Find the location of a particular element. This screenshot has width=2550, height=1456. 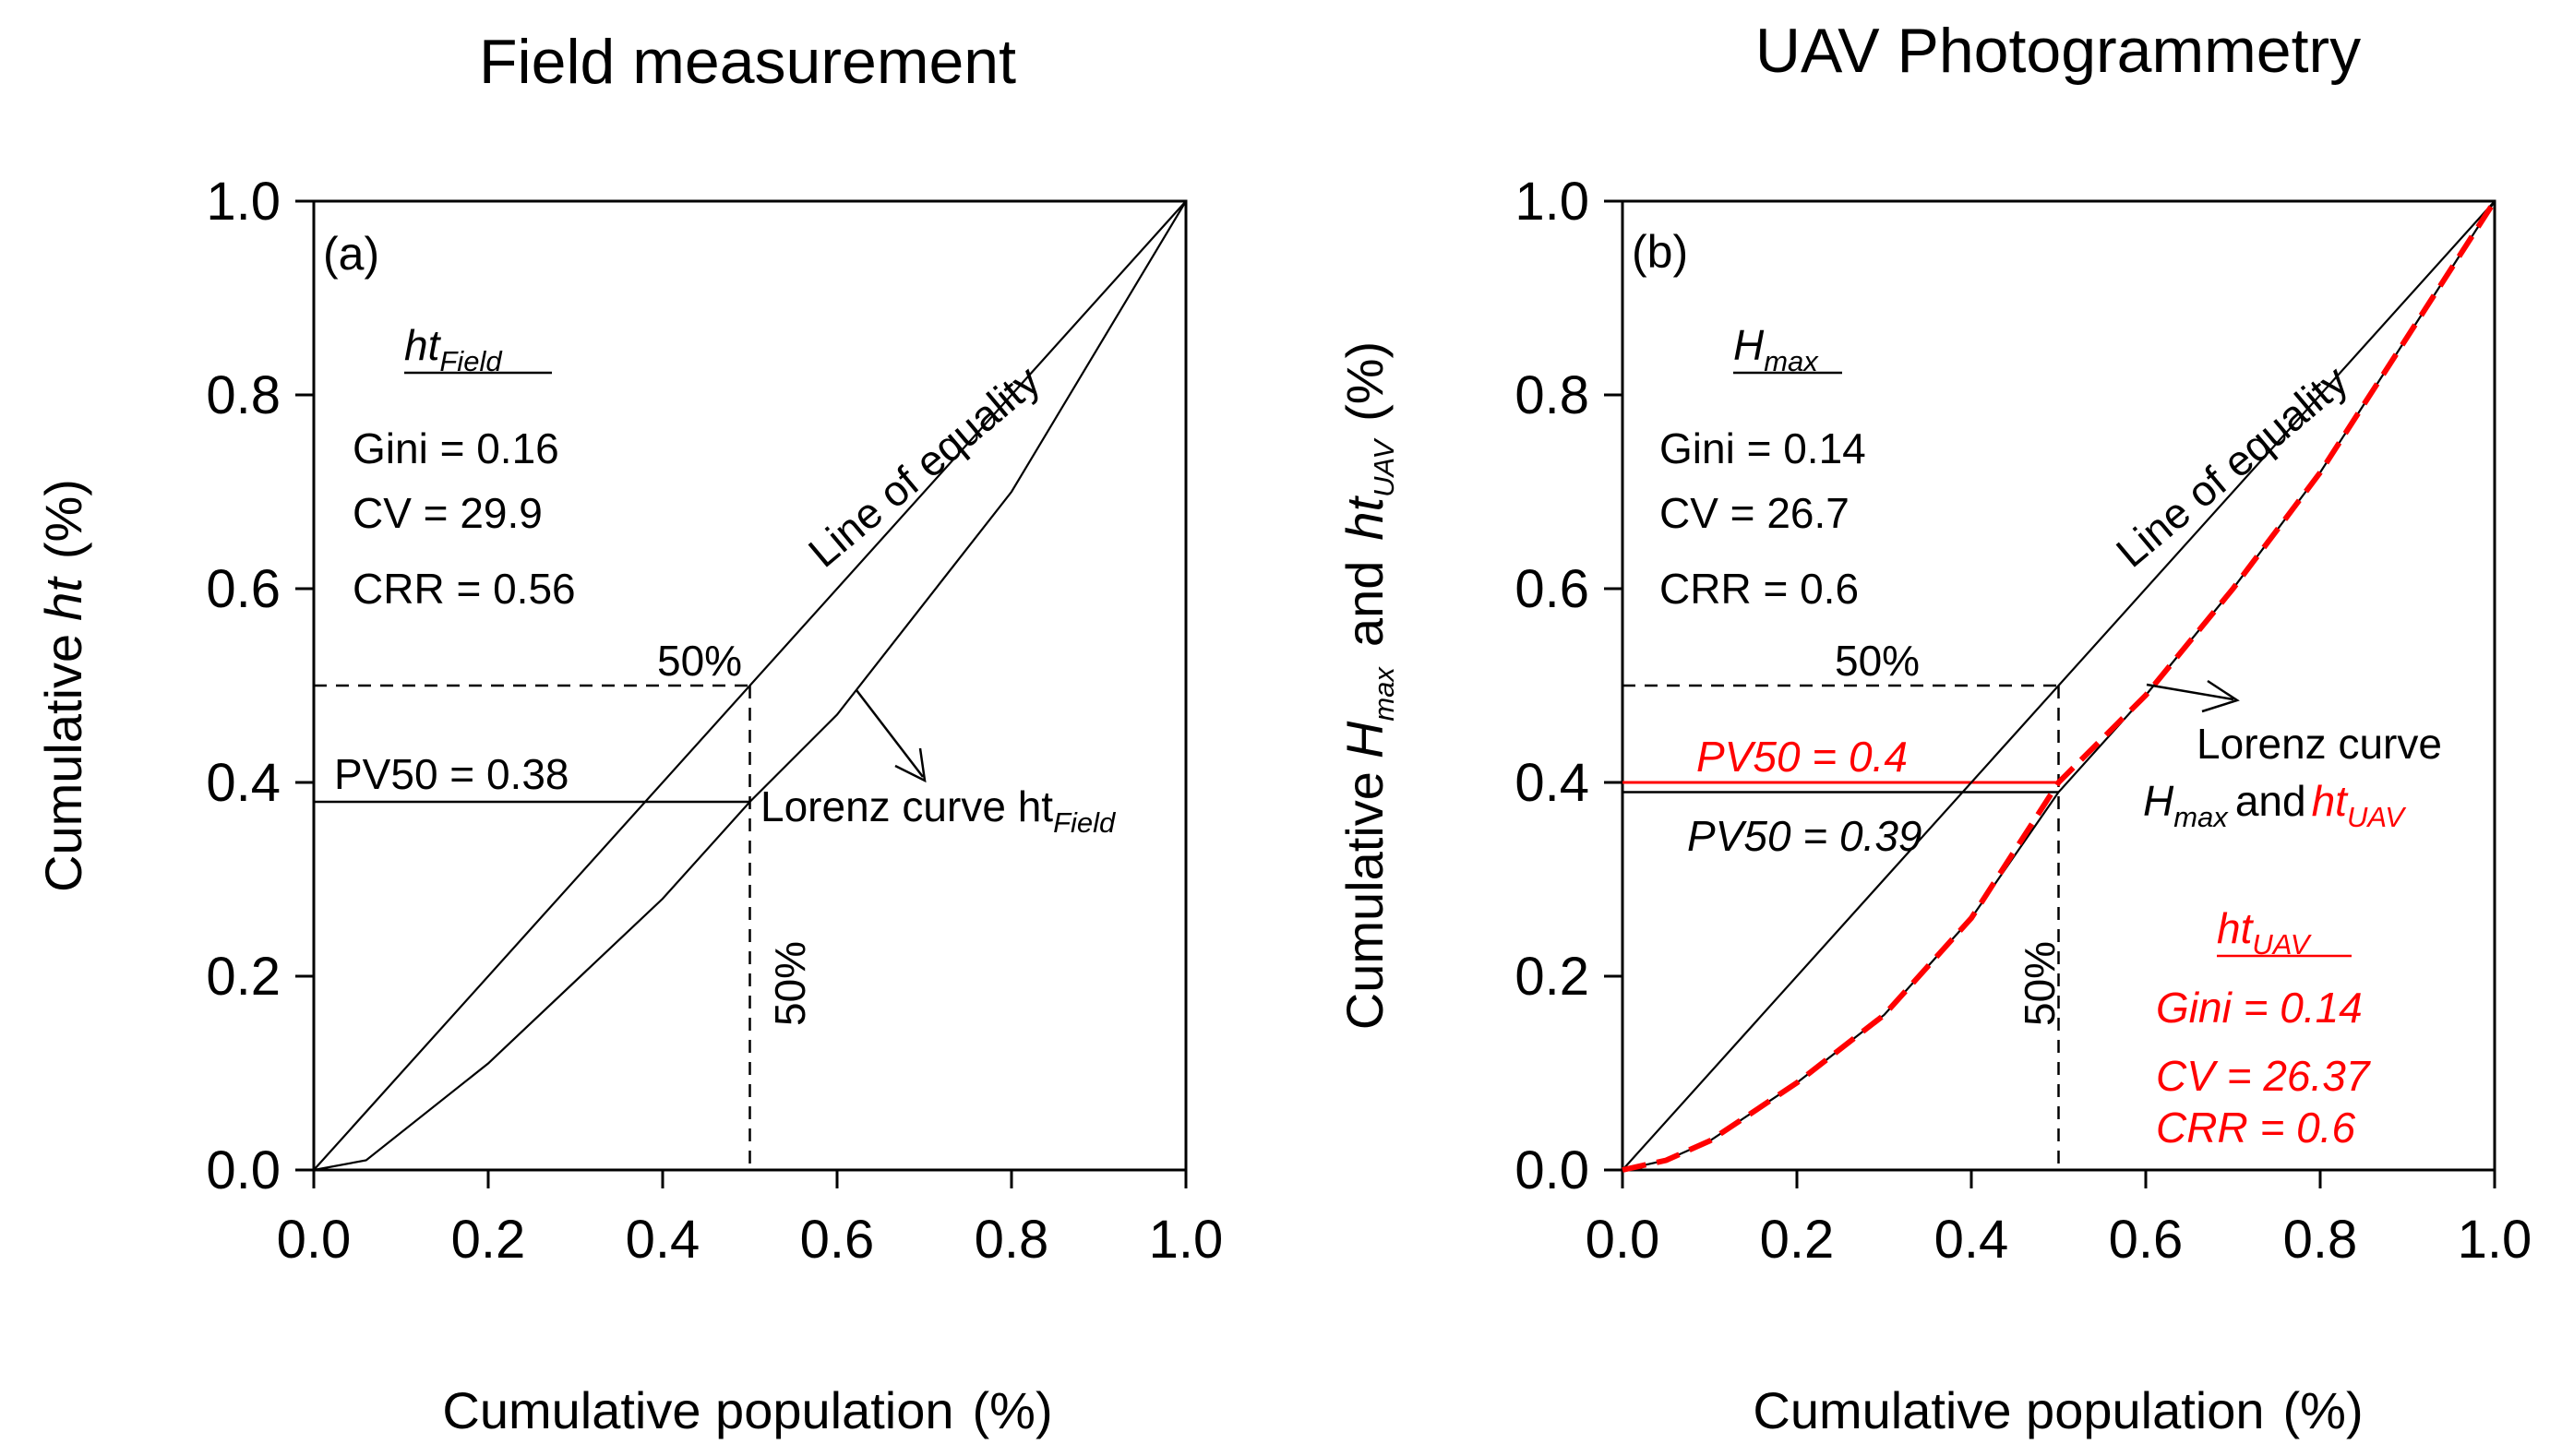

equality-label-a: Line of equality is located at coordinates (923, 466).